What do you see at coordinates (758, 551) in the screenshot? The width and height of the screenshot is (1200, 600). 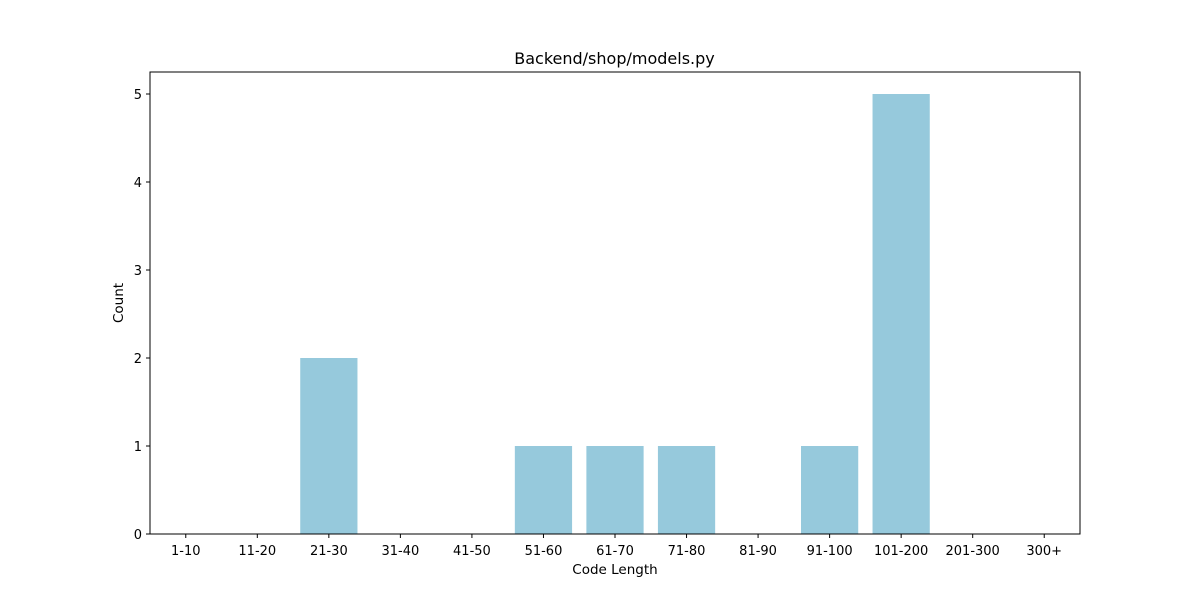 I see `x-tick-label: 81-90` at bounding box center [758, 551].